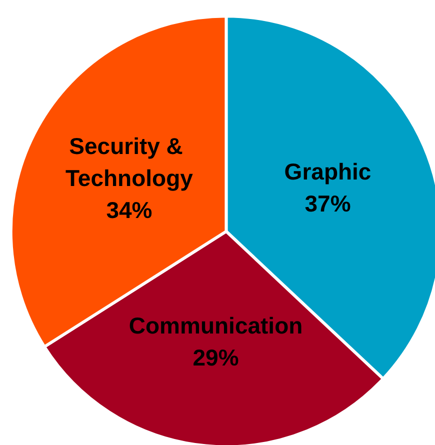  I want to click on data-label: 37%, so click(327, 203).